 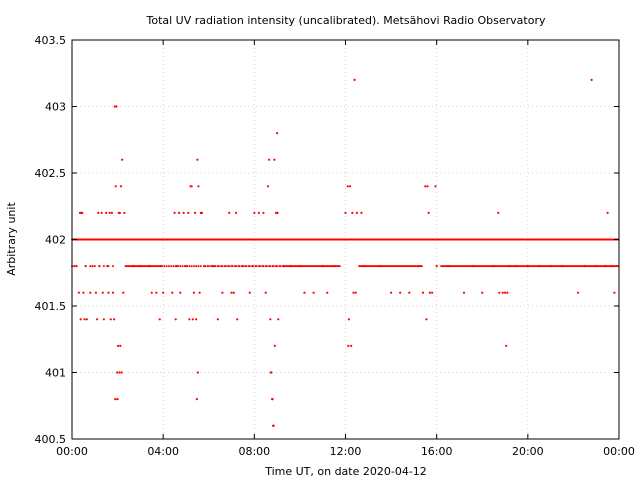 I want to click on y-tick-label: 400.5, so click(x=51, y=439).